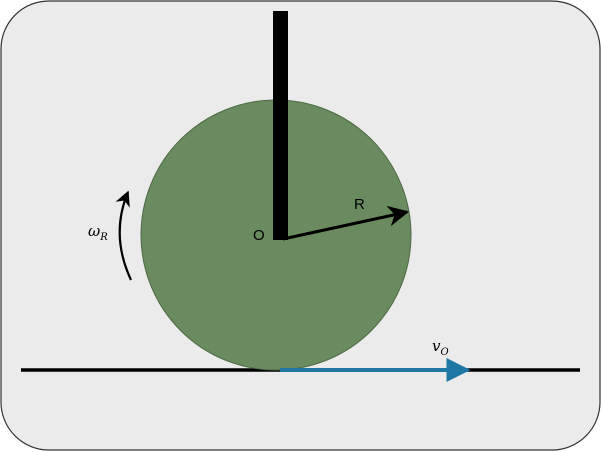 The image size is (602, 452). Describe the element at coordinates (103, 237) in the screenshot. I see `angular-velocity-subscript: R` at that location.